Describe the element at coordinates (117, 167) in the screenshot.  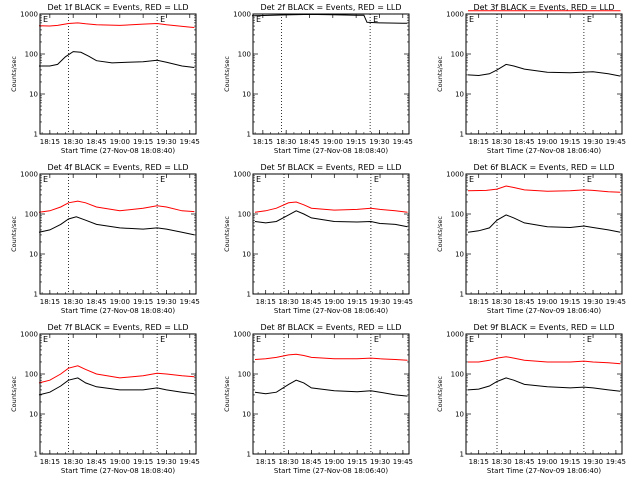
I see `panel-title: Det 4f BLACK = Events, RED = LLD` at that location.